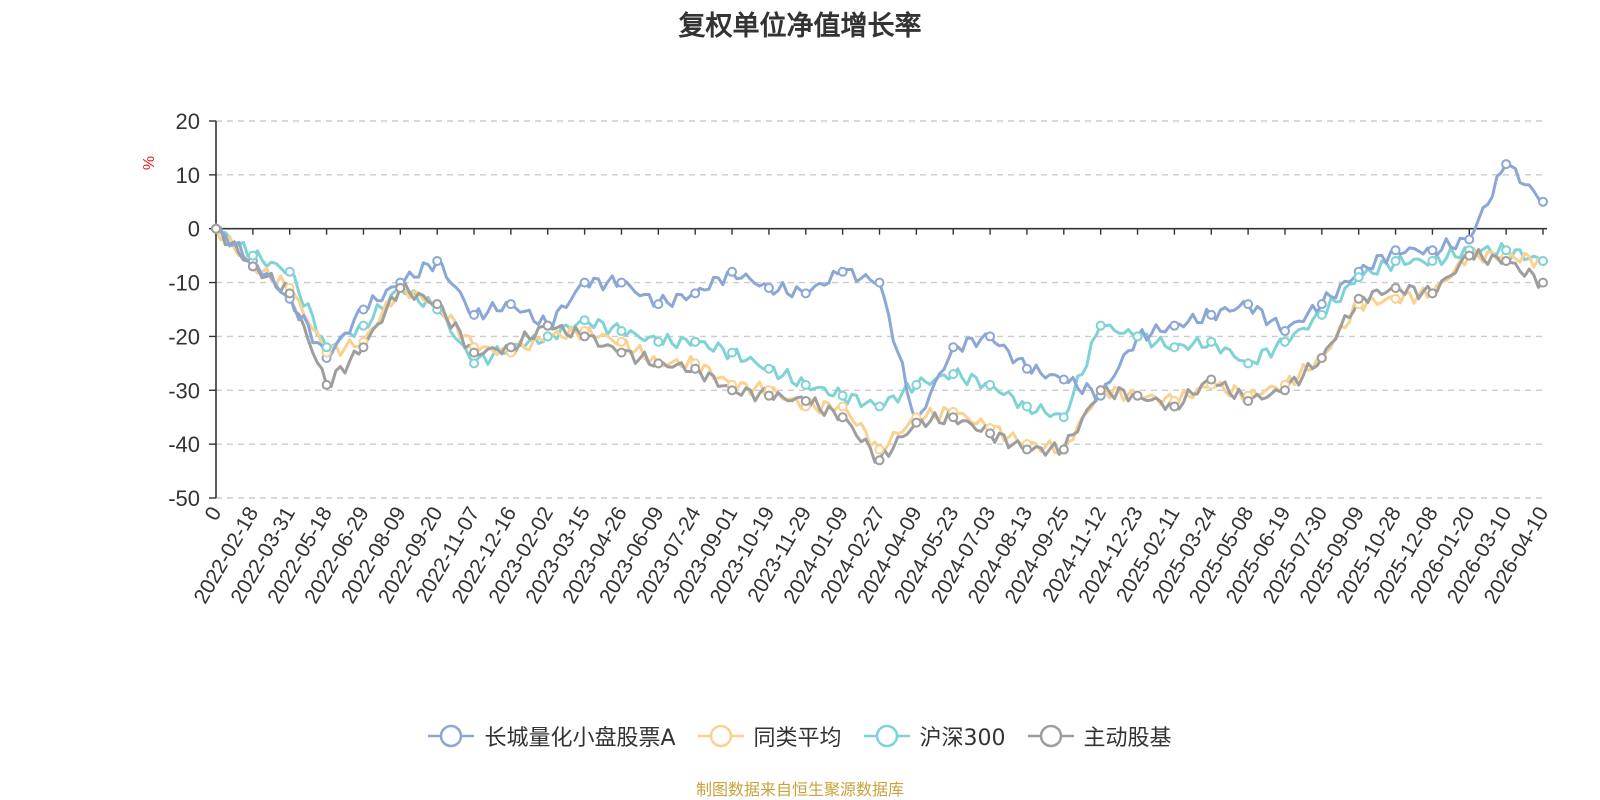 The width and height of the screenshot is (1600, 800). Describe the element at coordinates (194, 229) in the screenshot. I see `y-tick-label: 0` at that location.